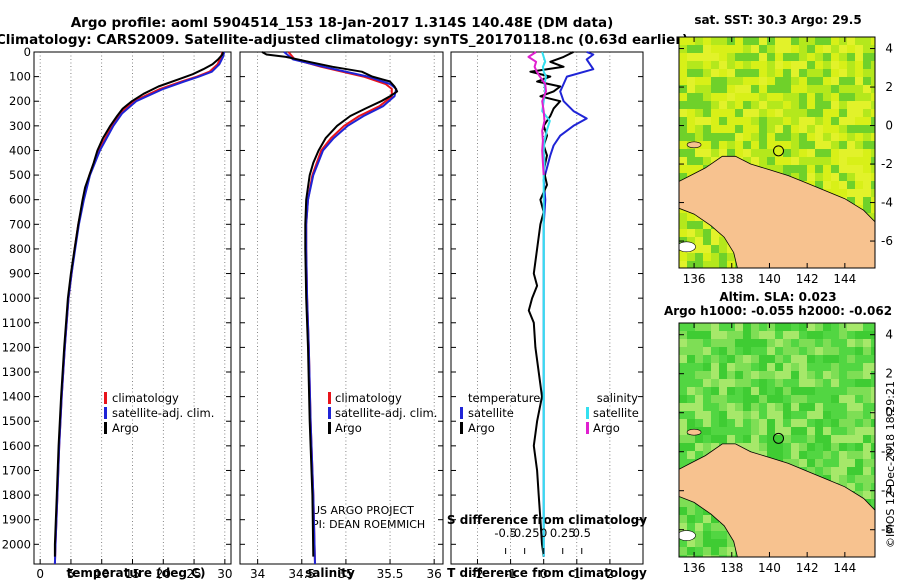 The image size is (900, 580). Describe the element at coordinates (610, 573) in the screenshot. I see `x-tick-label: 2` at that location.